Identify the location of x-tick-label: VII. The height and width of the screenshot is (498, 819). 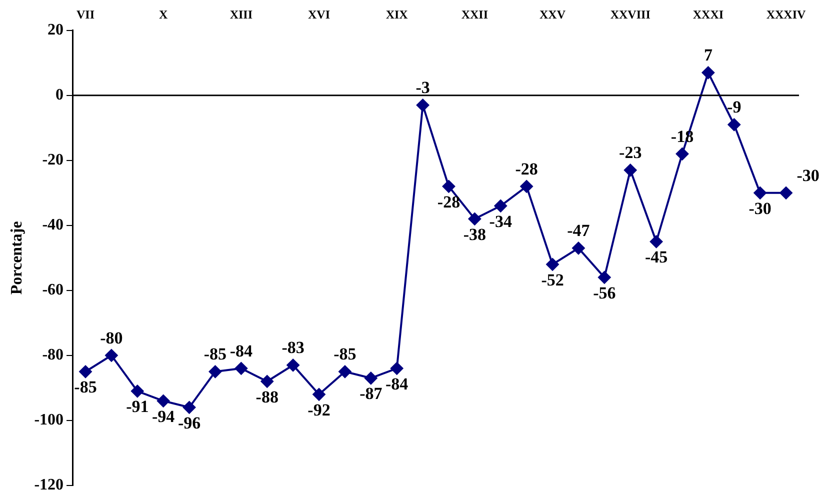
(85, 14).